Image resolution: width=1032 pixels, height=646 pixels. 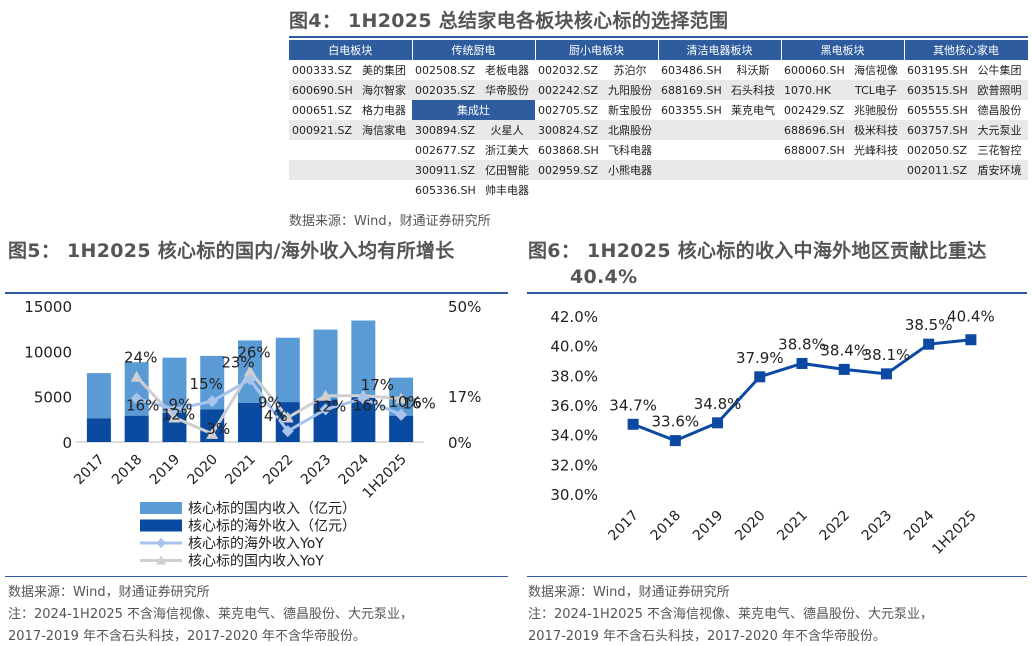 What do you see at coordinates (384, 110) in the screenshot?
I see `stock-name: 格力电器` at bounding box center [384, 110].